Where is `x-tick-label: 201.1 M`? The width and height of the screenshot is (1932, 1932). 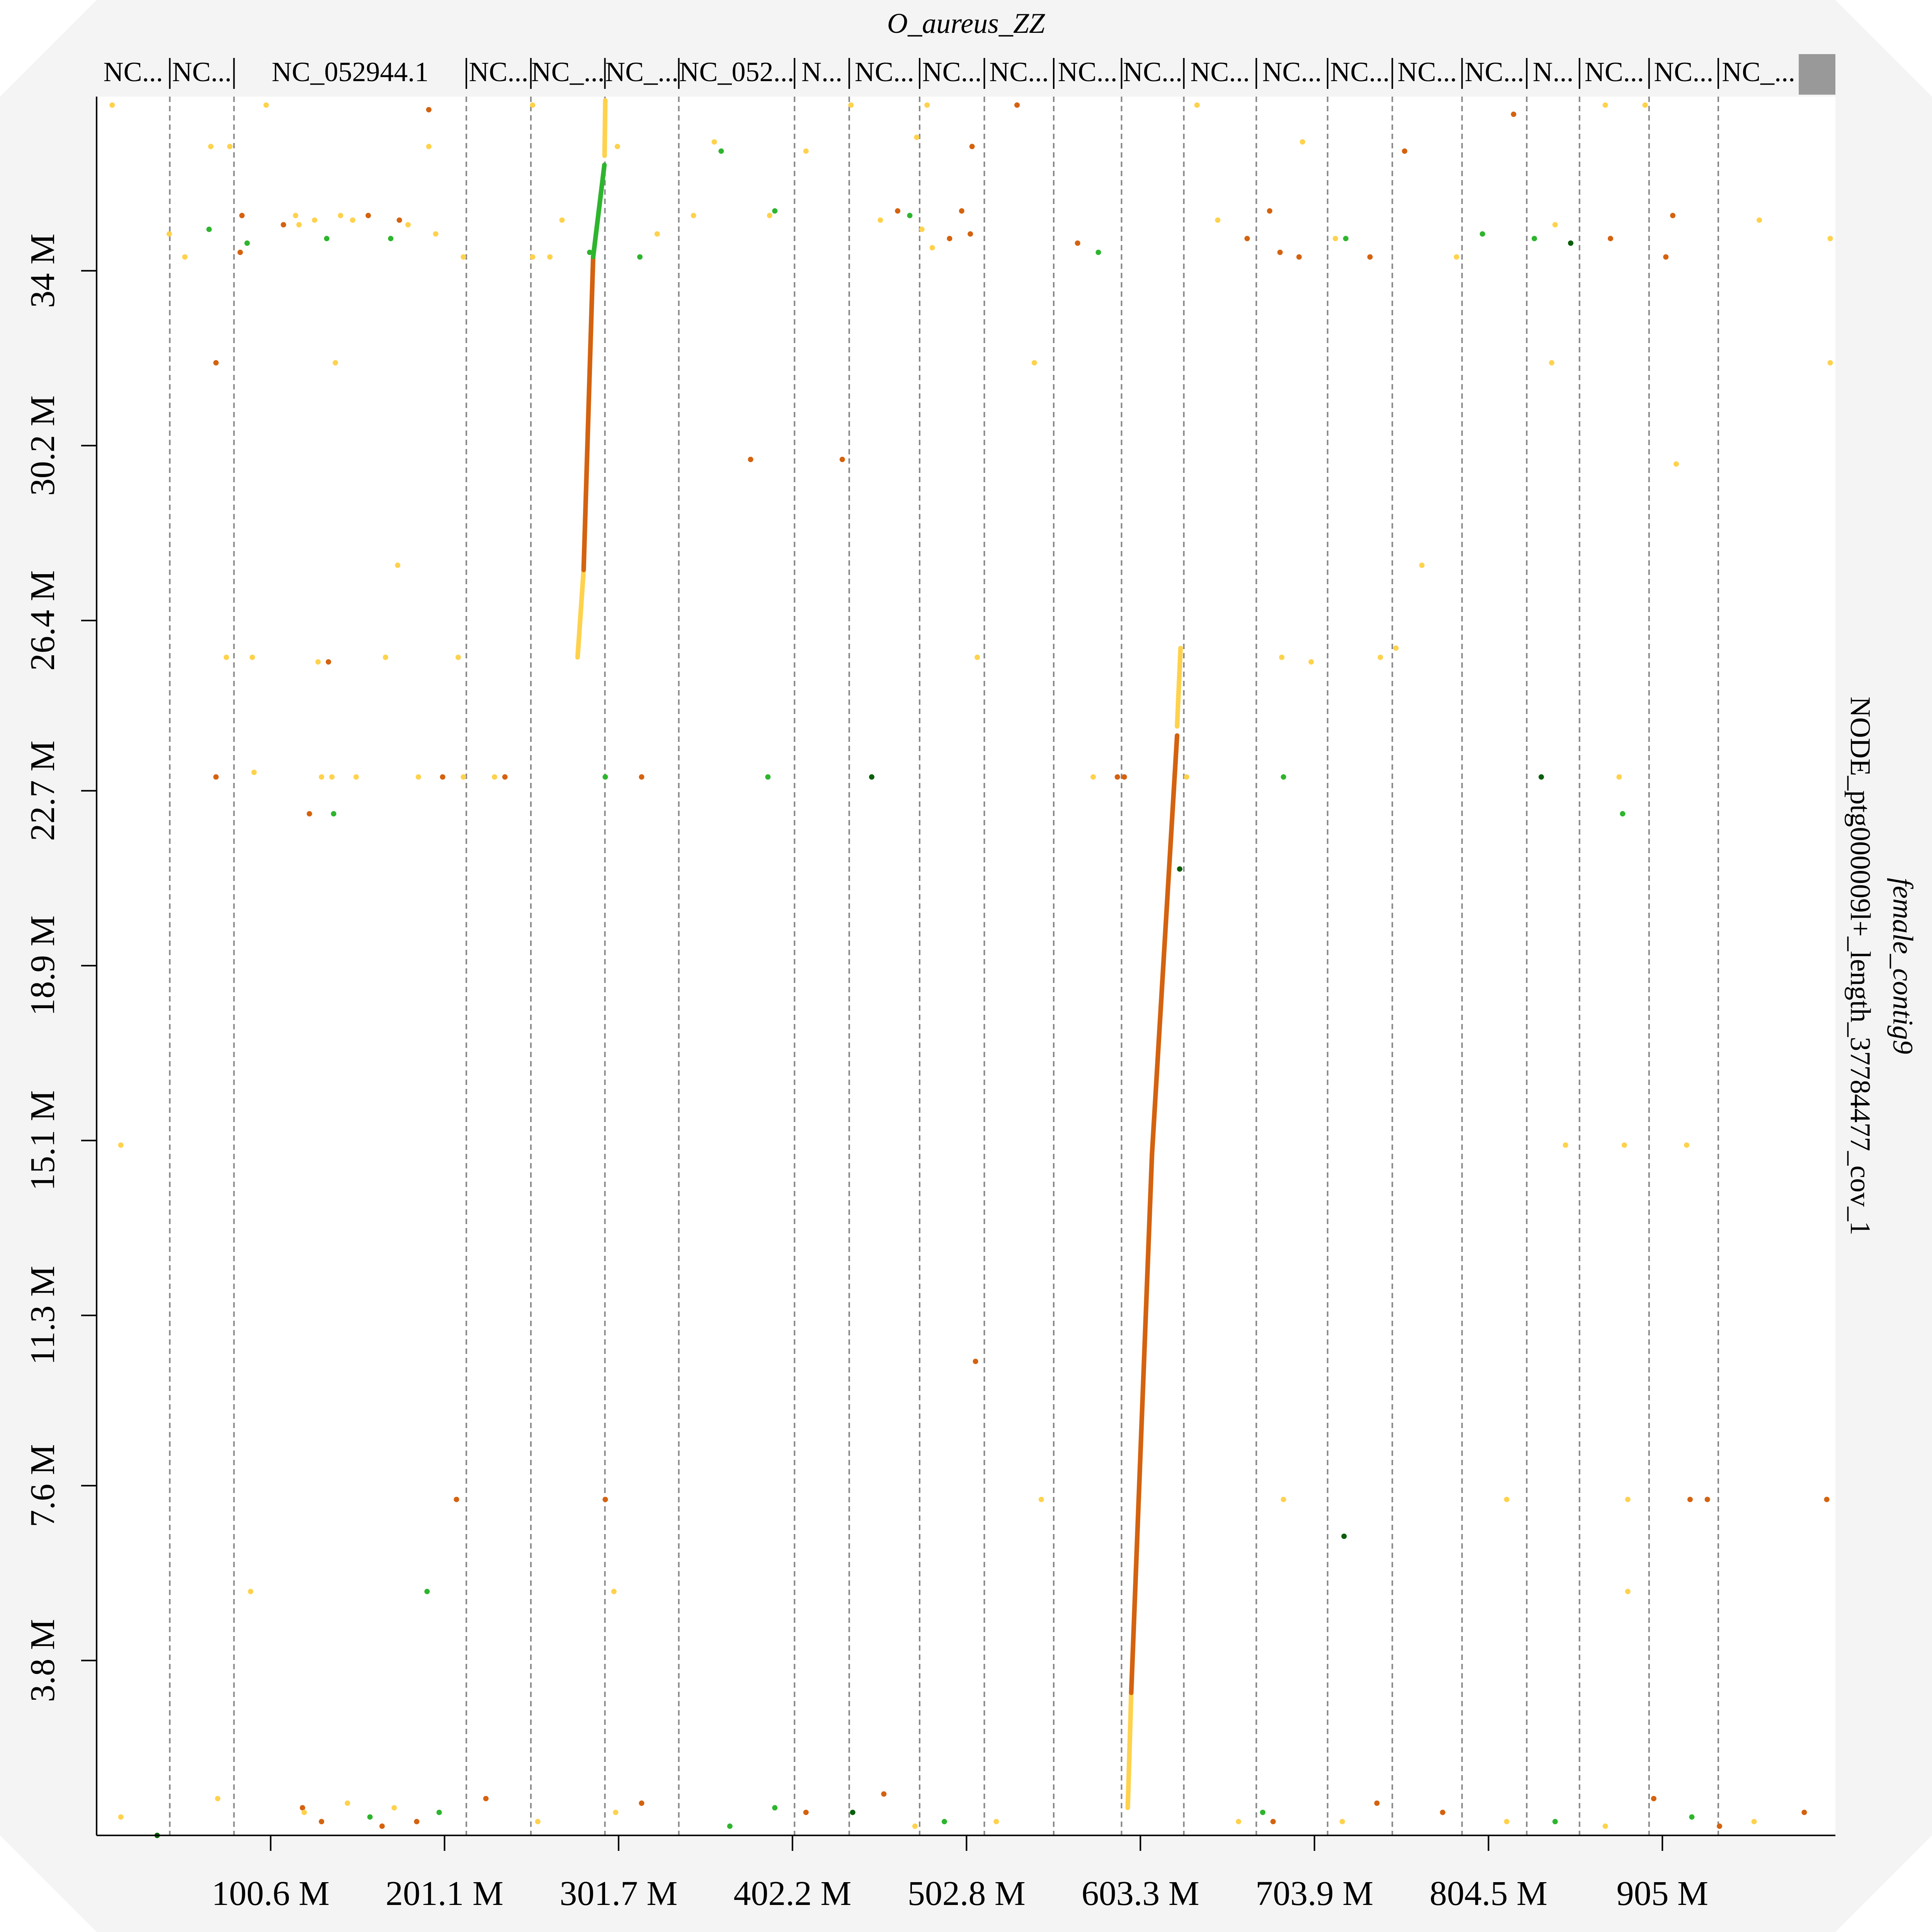 x-tick-label: 201.1 M is located at coordinates (445, 1894).